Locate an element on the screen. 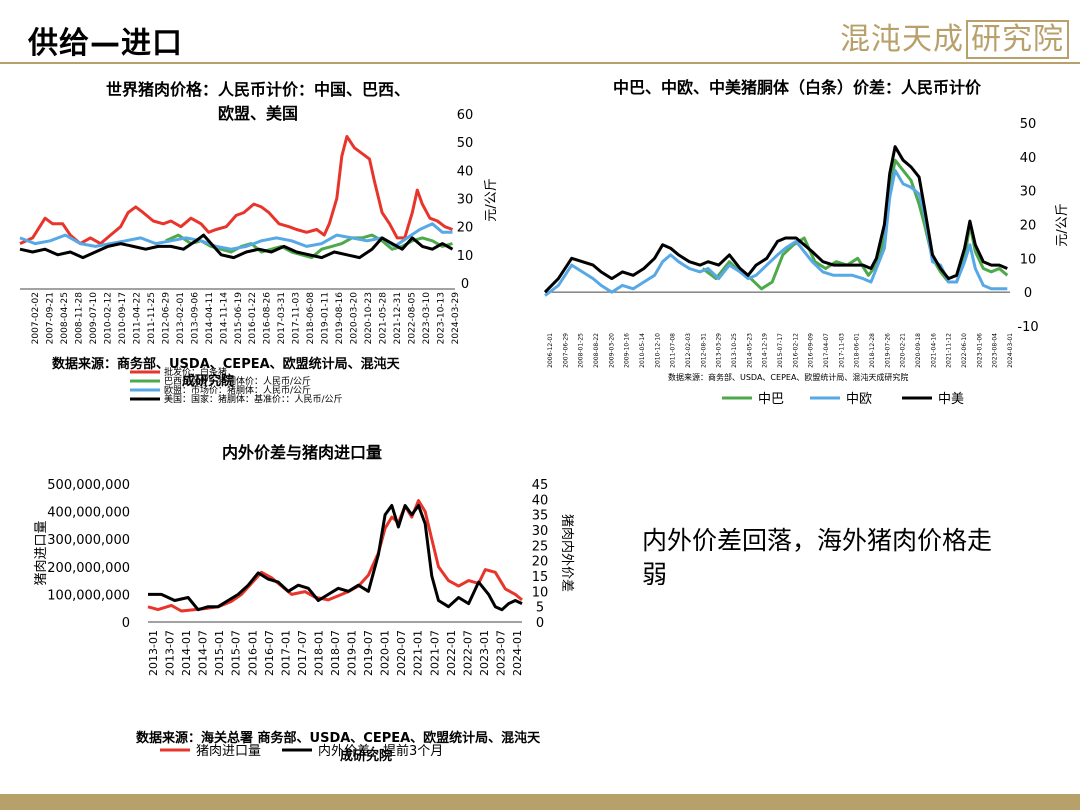 Image resolution: width=1080 pixels, height=810 pixels. header-divider is located at coordinates (540, 63).